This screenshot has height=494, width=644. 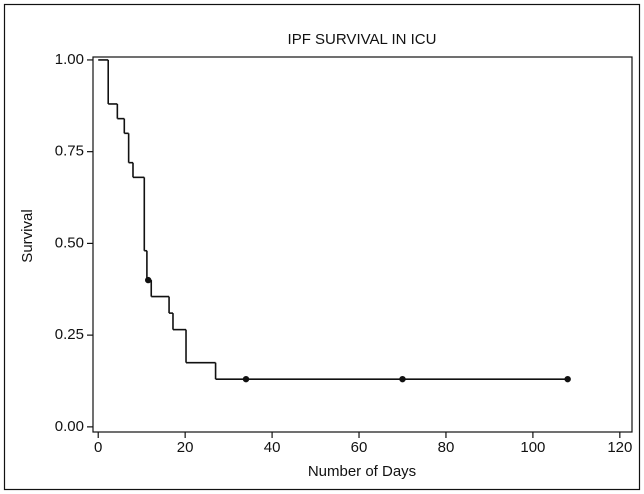 What do you see at coordinates (69, 334) in the screenshot?
I see `y-tick-label: 0.25` at bounding box center [69, 334].